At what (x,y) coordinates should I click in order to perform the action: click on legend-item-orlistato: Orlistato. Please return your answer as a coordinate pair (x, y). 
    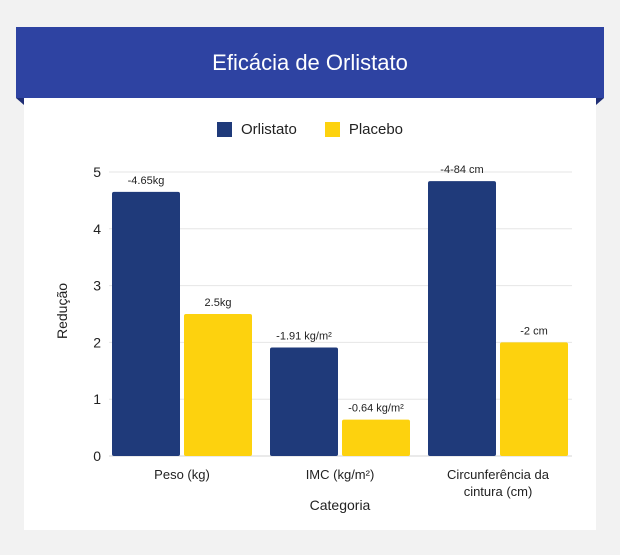
    Looking at the image, I should click on (256, 129).